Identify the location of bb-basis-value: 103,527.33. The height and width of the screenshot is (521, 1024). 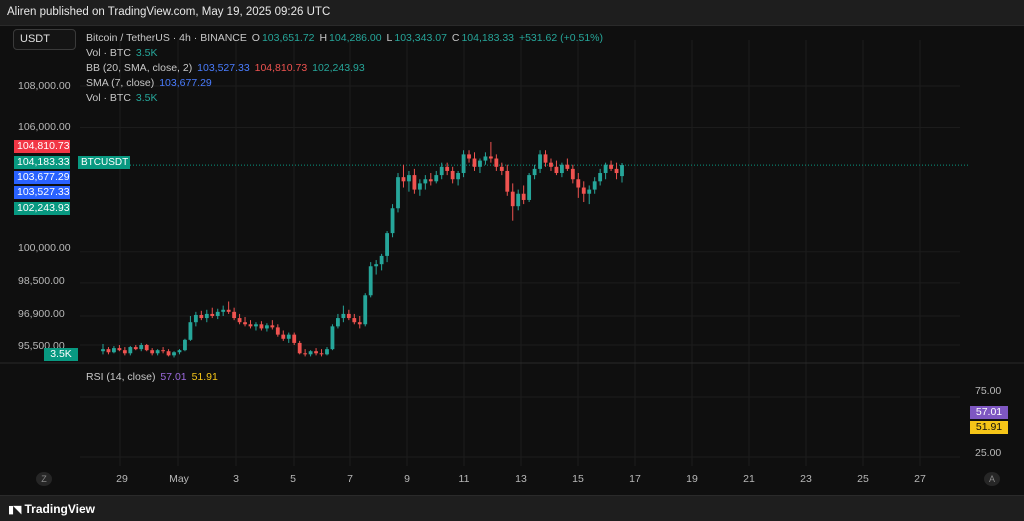
(223, 68).